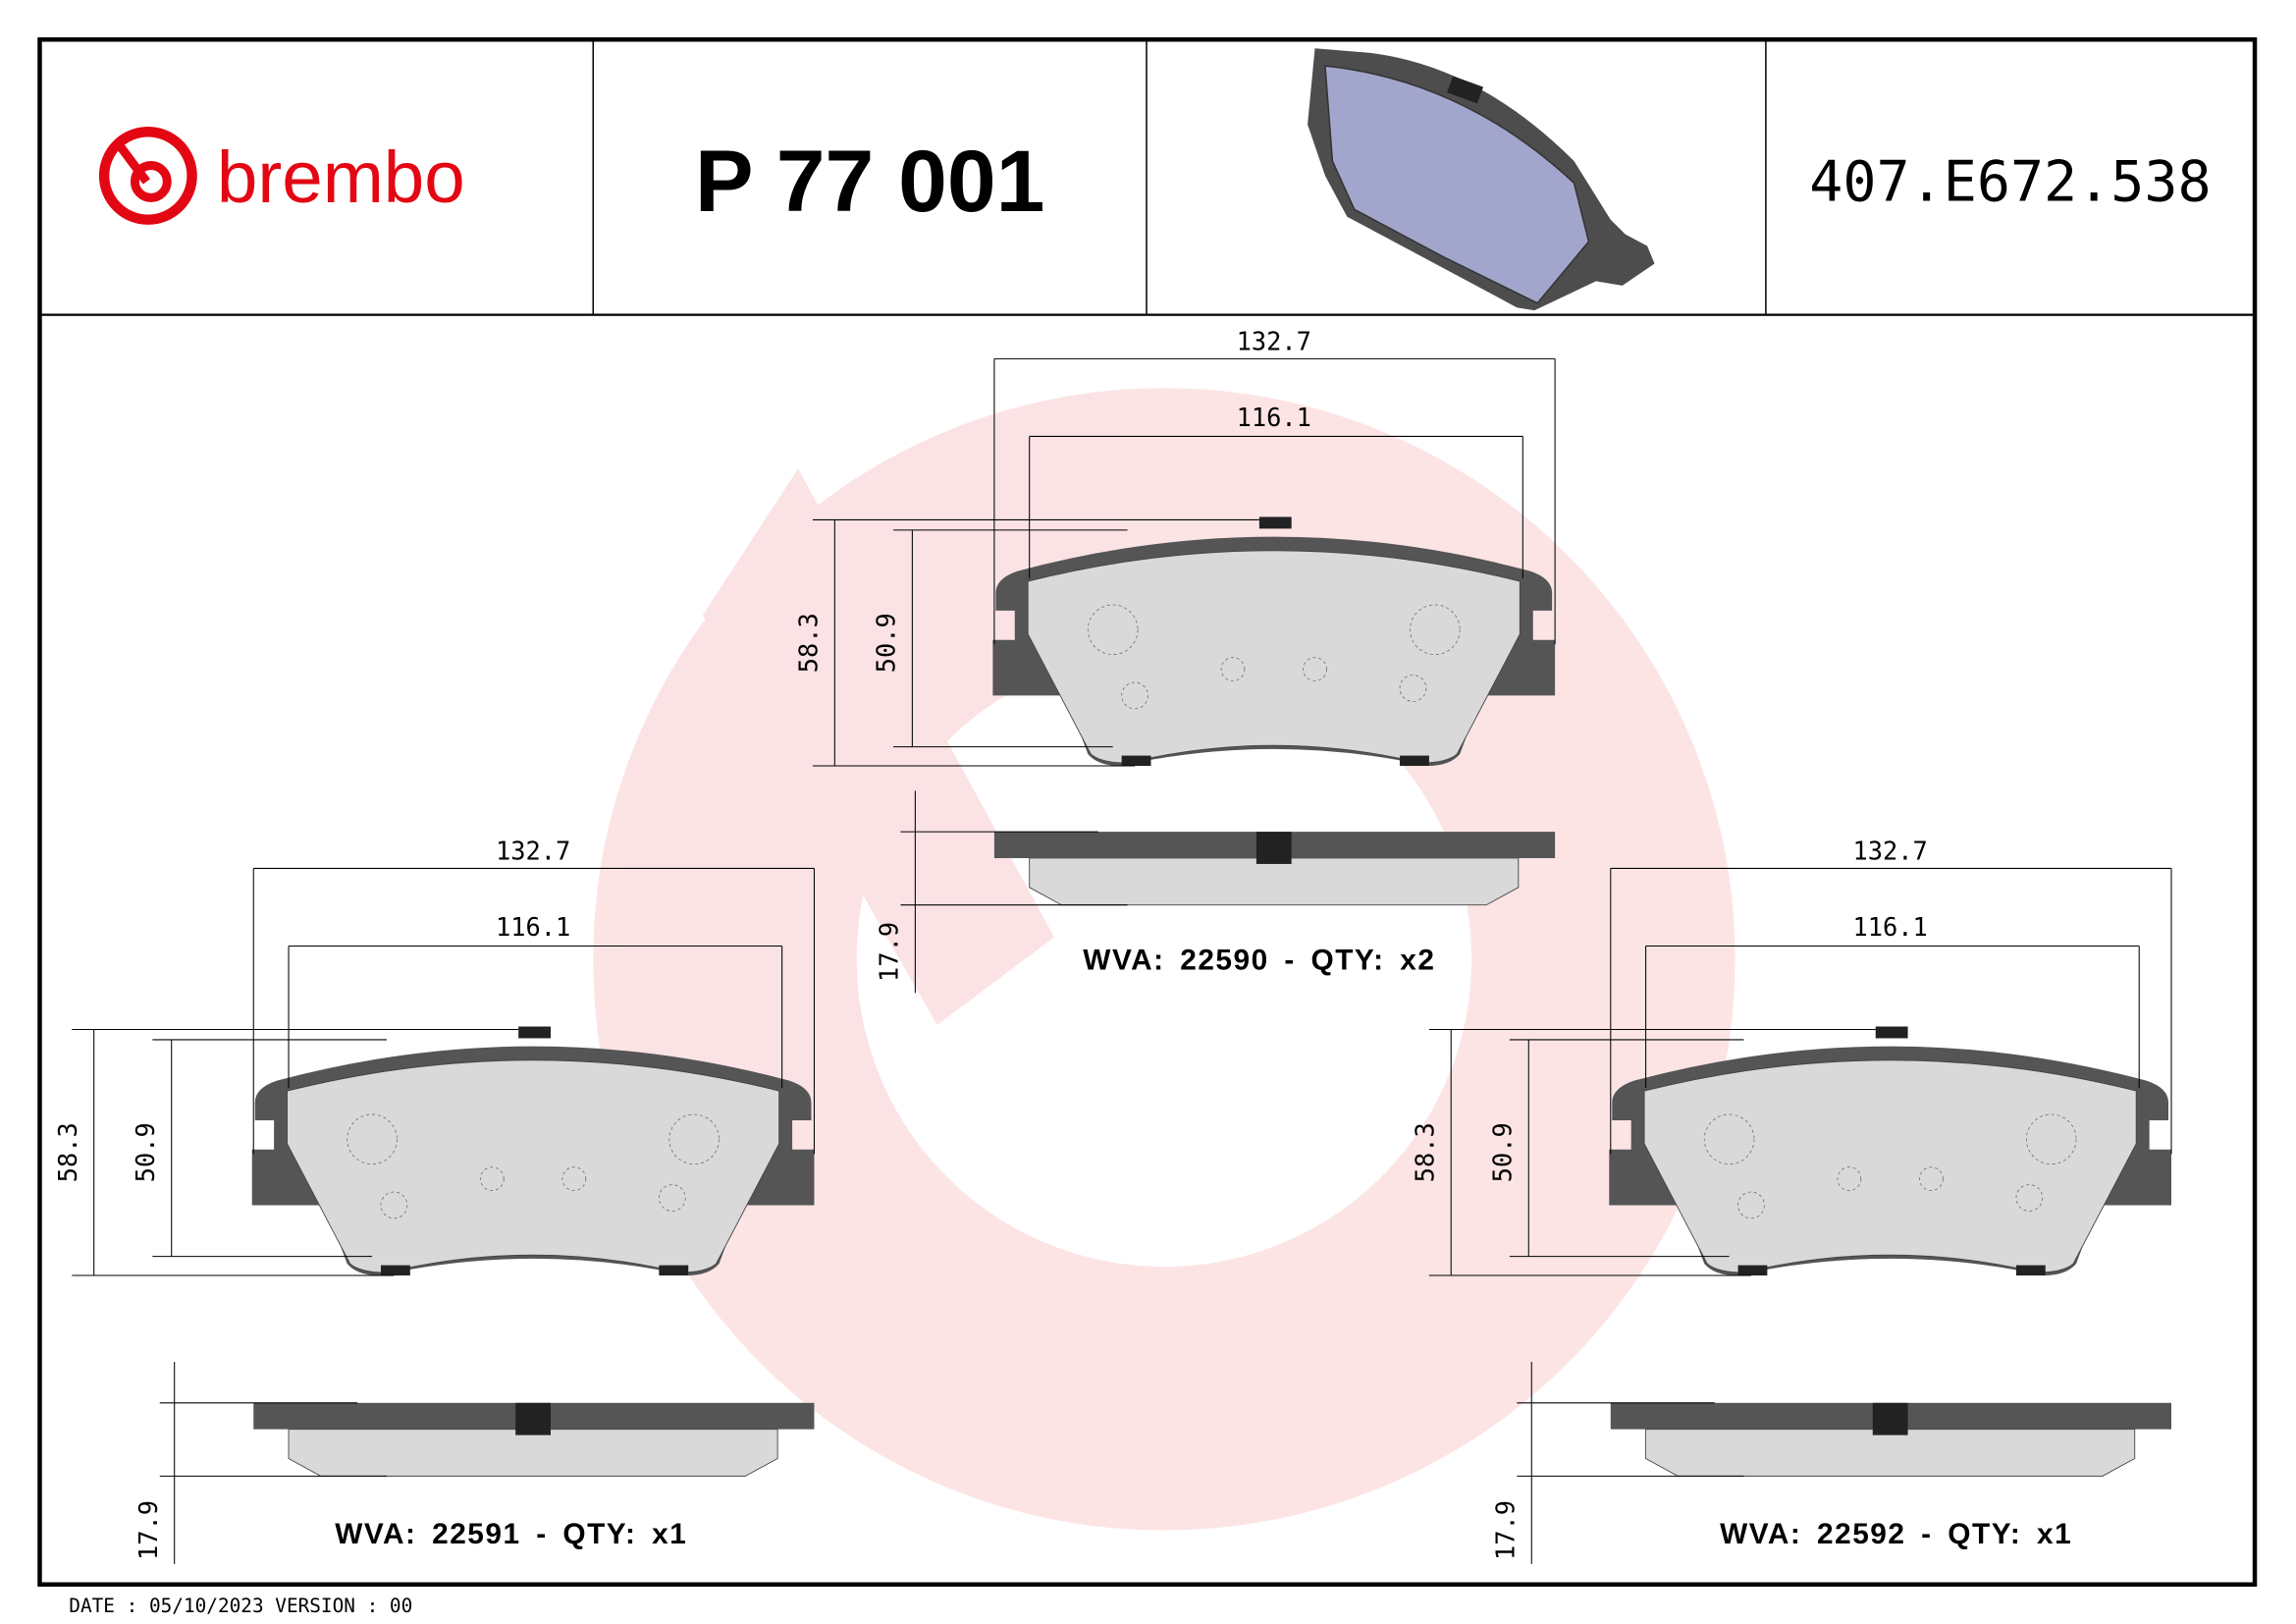 The image size is (2296, 1624). I want to click on brembo-logo-icon, so click(148, 176).